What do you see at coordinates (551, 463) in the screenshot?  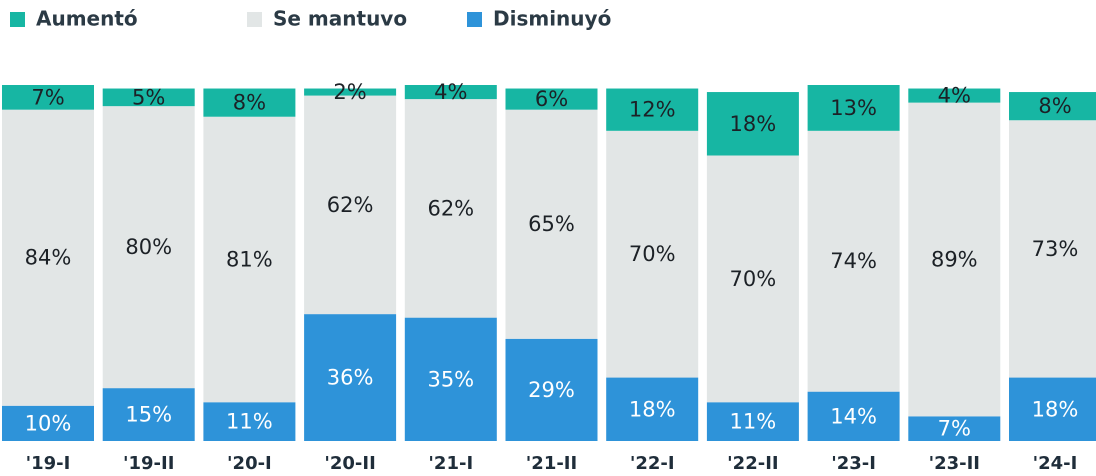 I see `x-tick-label: '21-II` at bounding box center [551, 463].